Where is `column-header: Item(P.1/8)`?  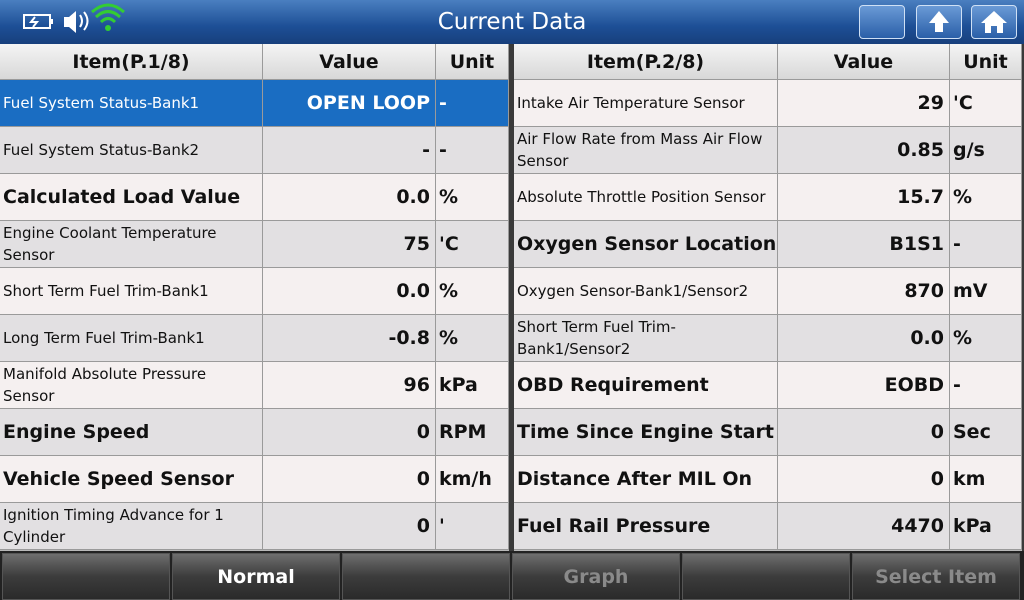 column-header: Item(P.1/8) is located at coordinates (131, 62).